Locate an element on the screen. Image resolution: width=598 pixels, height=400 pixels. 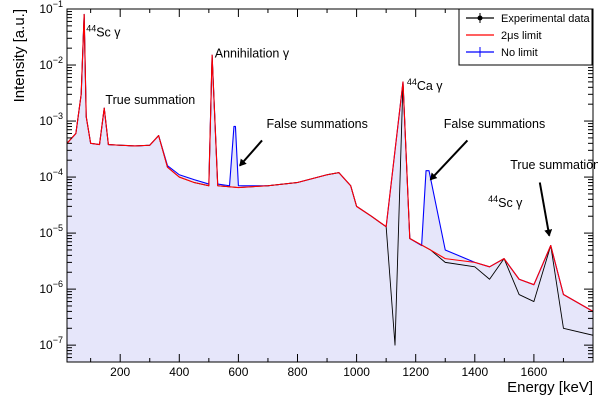
legend-entry: No limit is located at coordinates (519, 53).